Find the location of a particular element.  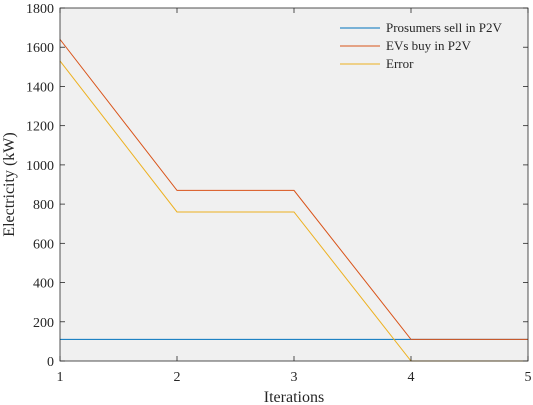

x-tick-label: 2 is located at coordinates (177, 377).